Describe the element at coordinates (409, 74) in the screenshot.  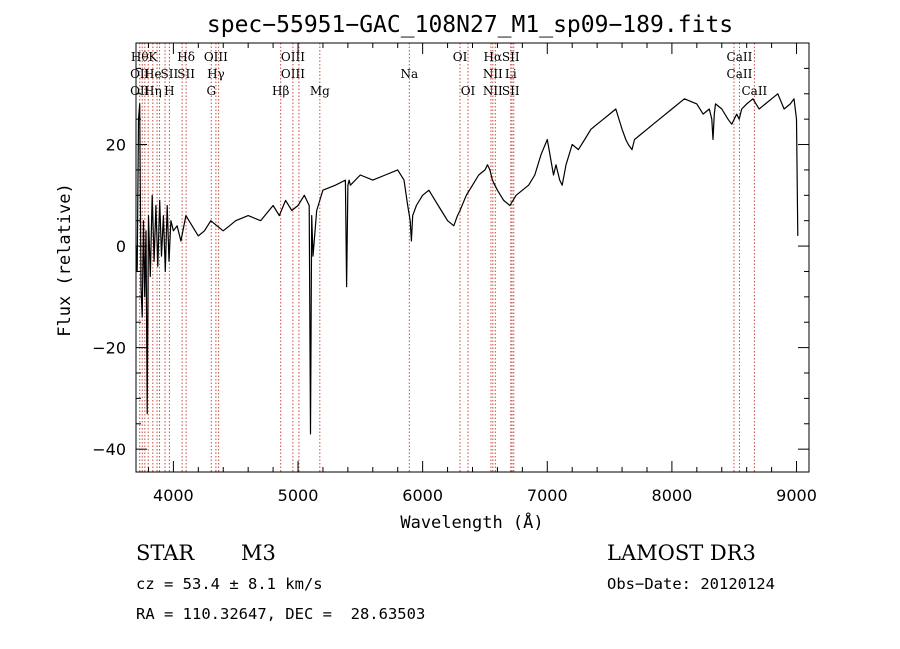
I see `line-label-na: Na` at that location.